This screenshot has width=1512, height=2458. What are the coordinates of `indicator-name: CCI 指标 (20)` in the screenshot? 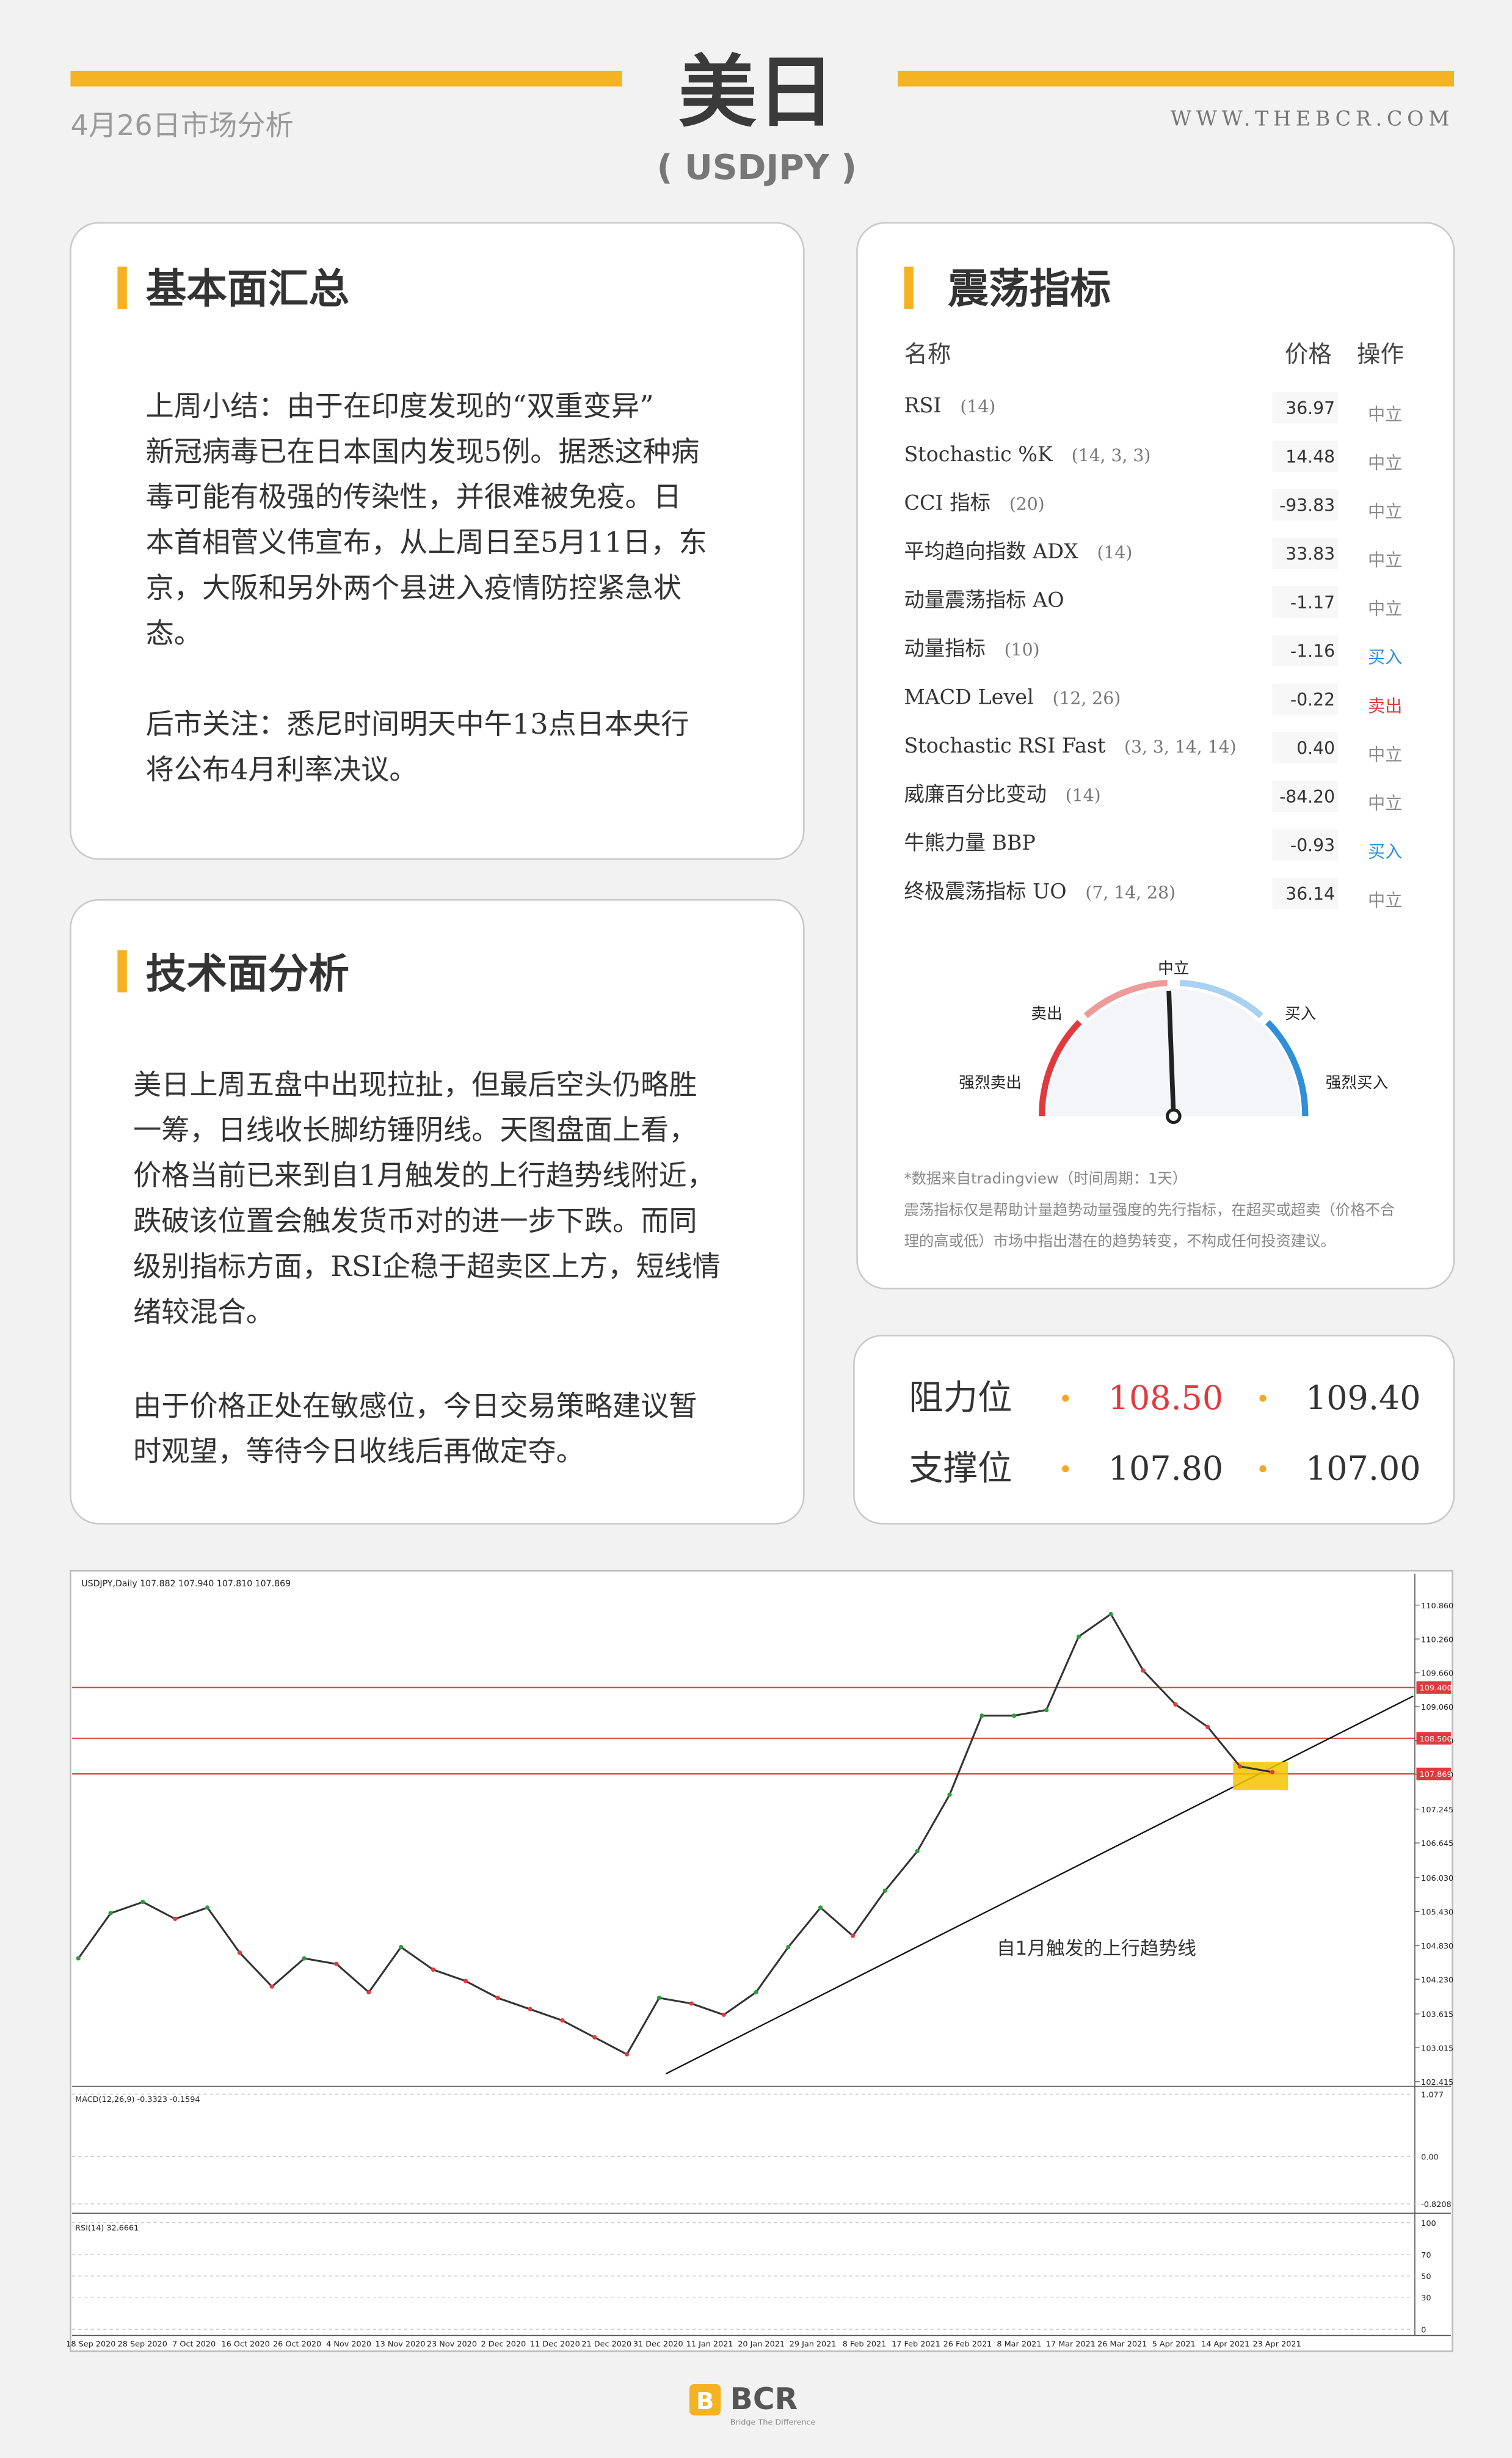 It's located at (974, 503).